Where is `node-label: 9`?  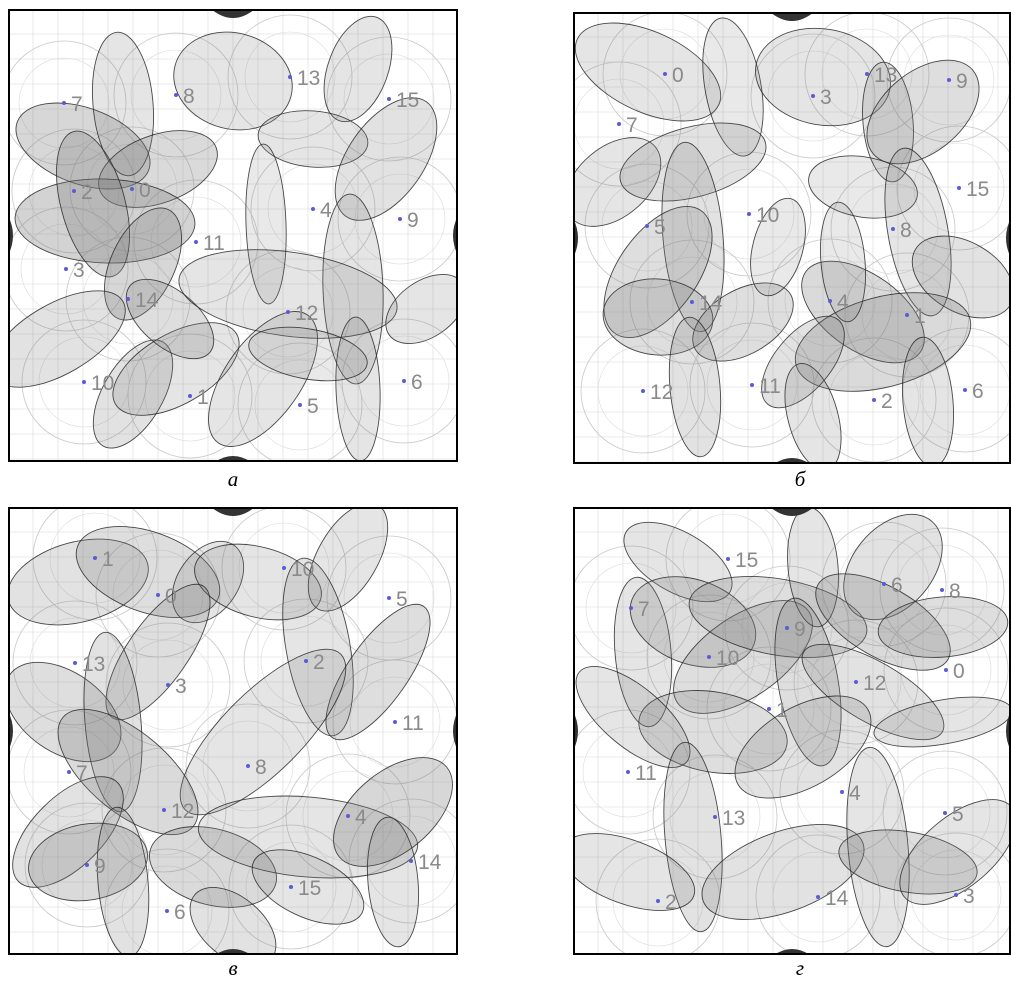
node-label: 9 is located at coordinates (413, 220).